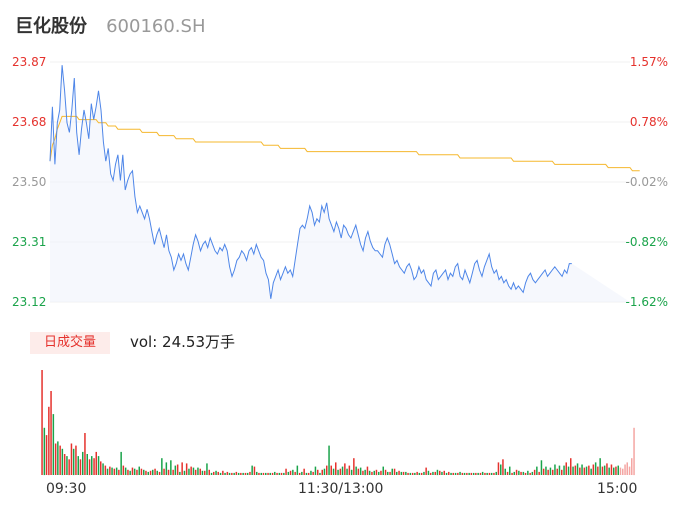 This screenshot has width=686, height=524. Describe the element at coordinates (182, 342) in the screenshot. I see `volume-summary: vol: 24.53万手` at that location.